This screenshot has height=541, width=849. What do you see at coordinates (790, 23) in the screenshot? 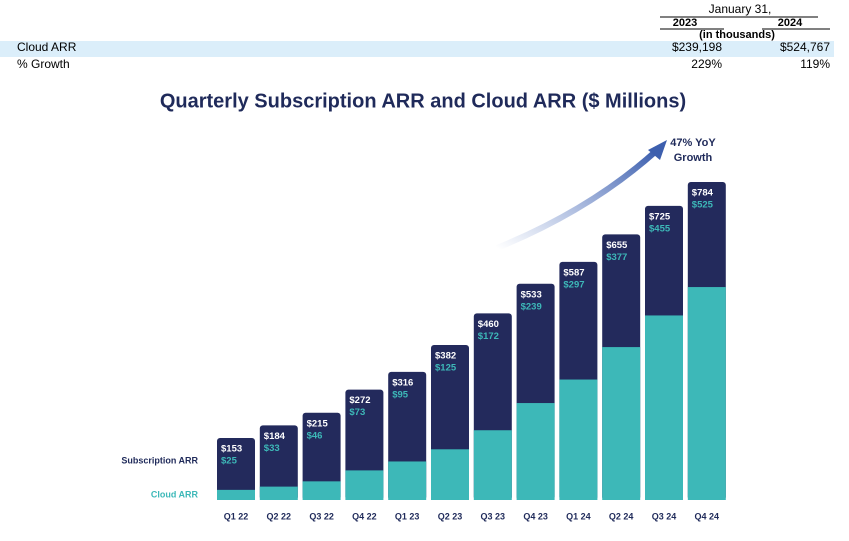
I see `column-header: 2024` at bounding box center [790, 23].